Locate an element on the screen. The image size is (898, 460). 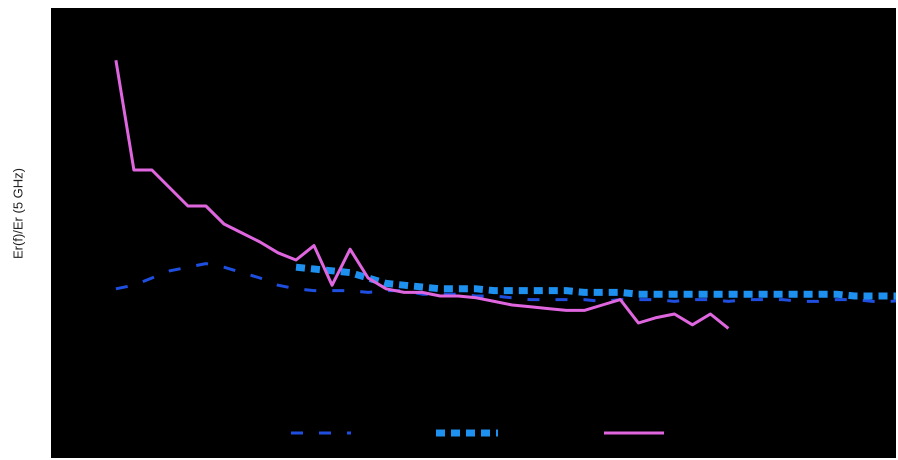
y-axis-label: Er(f)/Er (5 GHz) is located at coordinates (18, 213).